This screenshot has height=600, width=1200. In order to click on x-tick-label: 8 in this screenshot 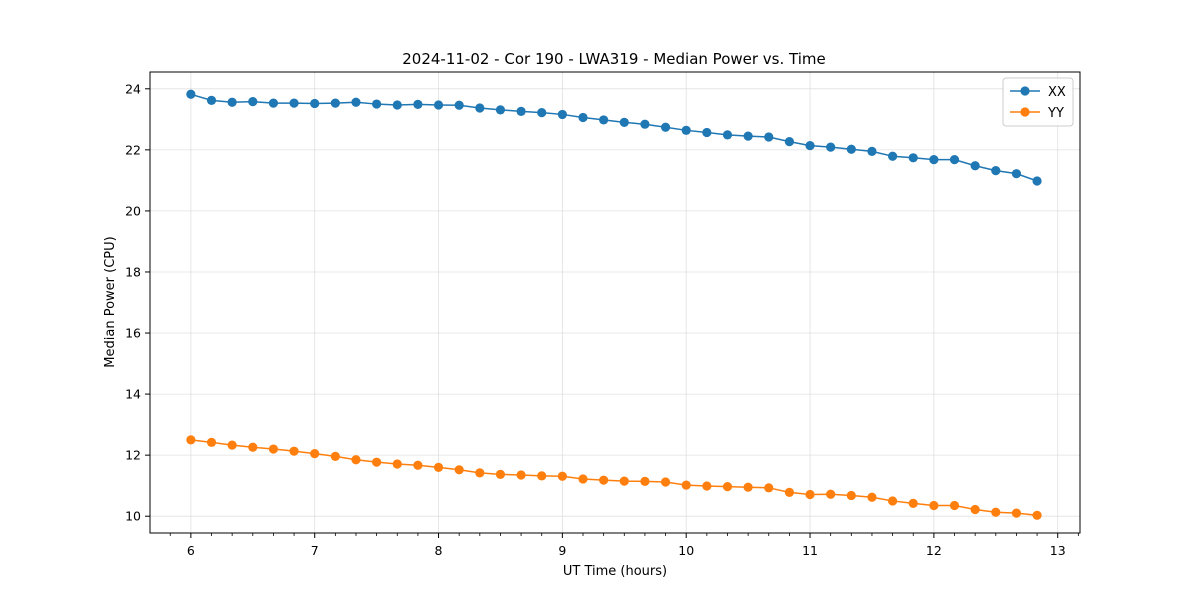, I will do `click(439, 550)`.